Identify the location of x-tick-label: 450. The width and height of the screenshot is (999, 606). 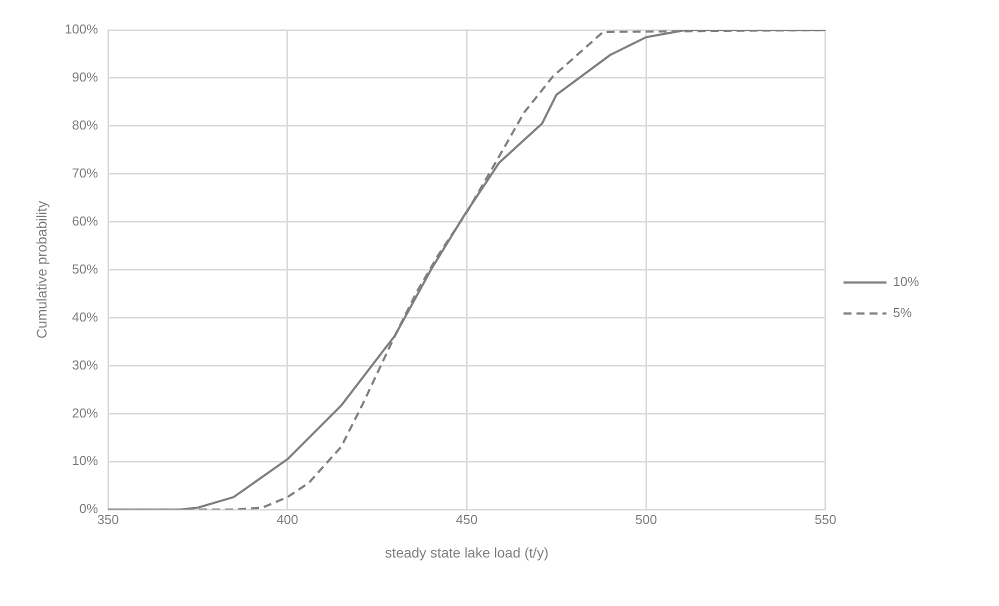
(467, 519).